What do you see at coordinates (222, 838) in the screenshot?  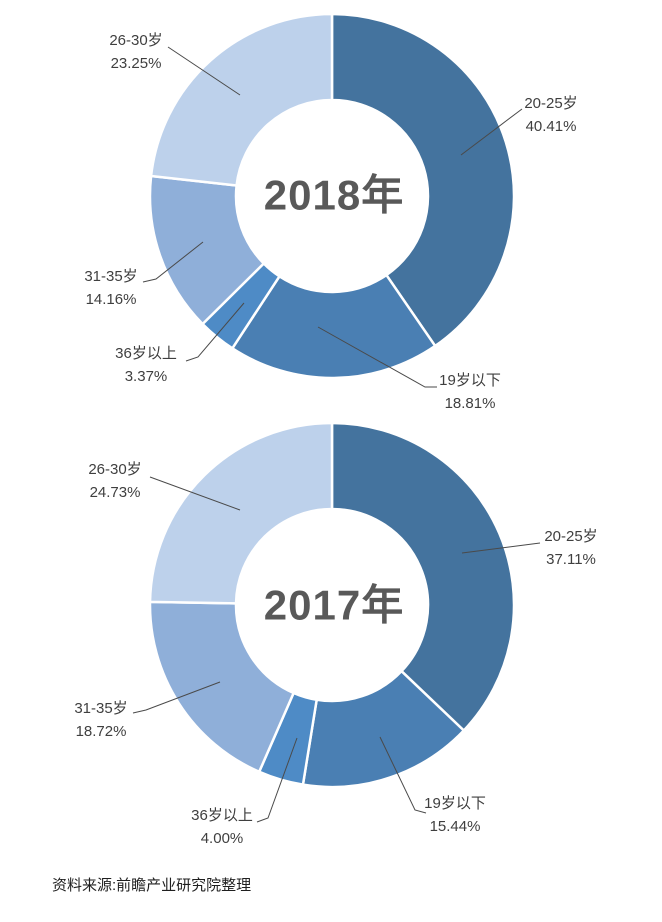 I see `label-value: 4.00%` at bounding box center [222, 838].